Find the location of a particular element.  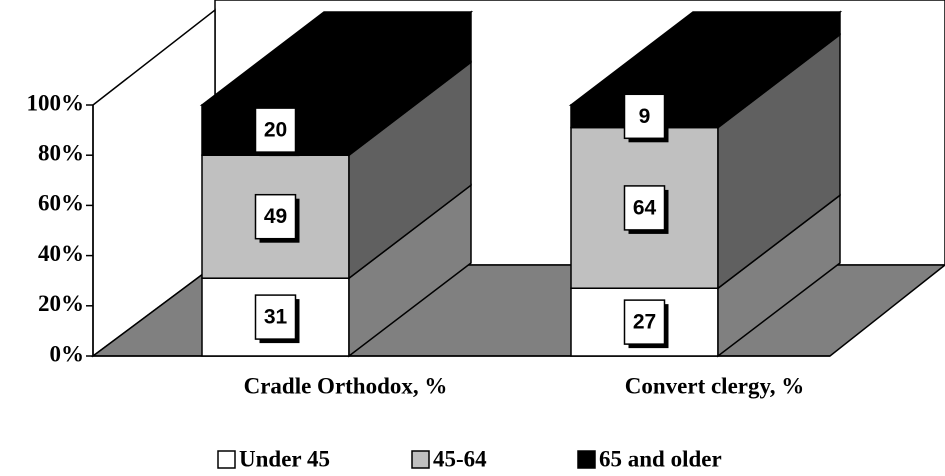

legend-label: 65 and older is located at coordinates (660, 458).